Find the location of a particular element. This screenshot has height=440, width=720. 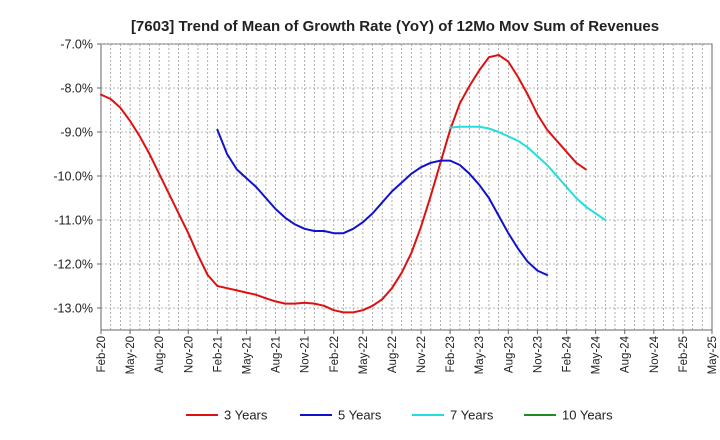

x-tick-label: Aug-24 is located at coordinates (626, 354).